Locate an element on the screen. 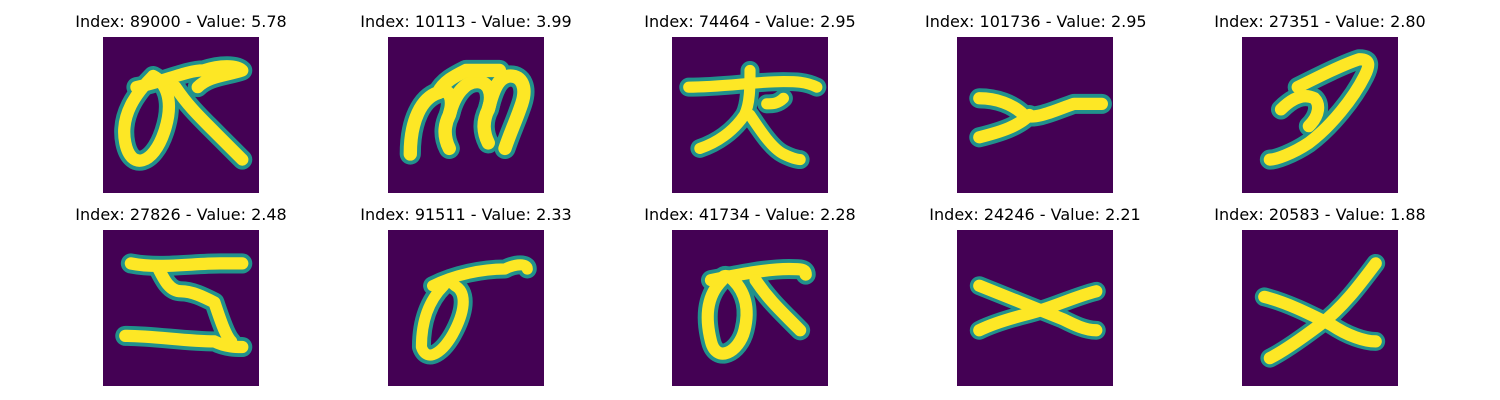 Image resolution: width=1500 pixels, height=400 pixels. image-panel-10: Index: 20583 - Value: 1.88 is located at coordinates (1320, 300).